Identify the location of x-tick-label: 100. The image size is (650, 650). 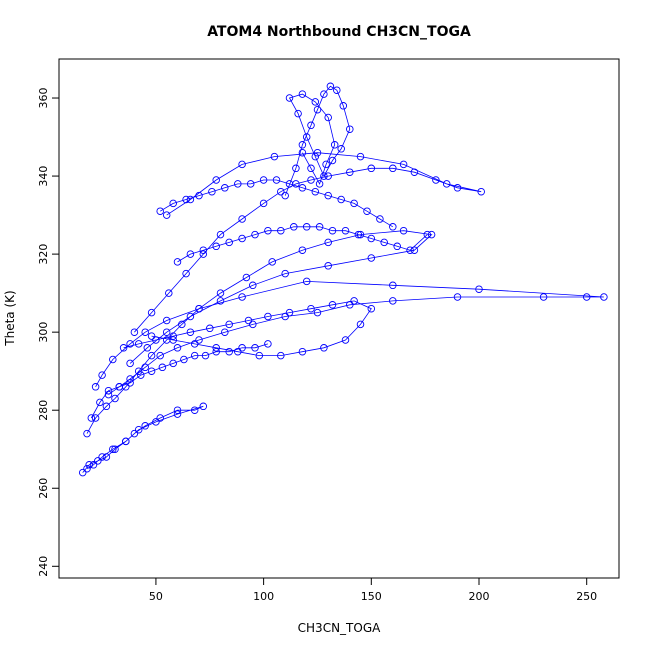
(263, 596).